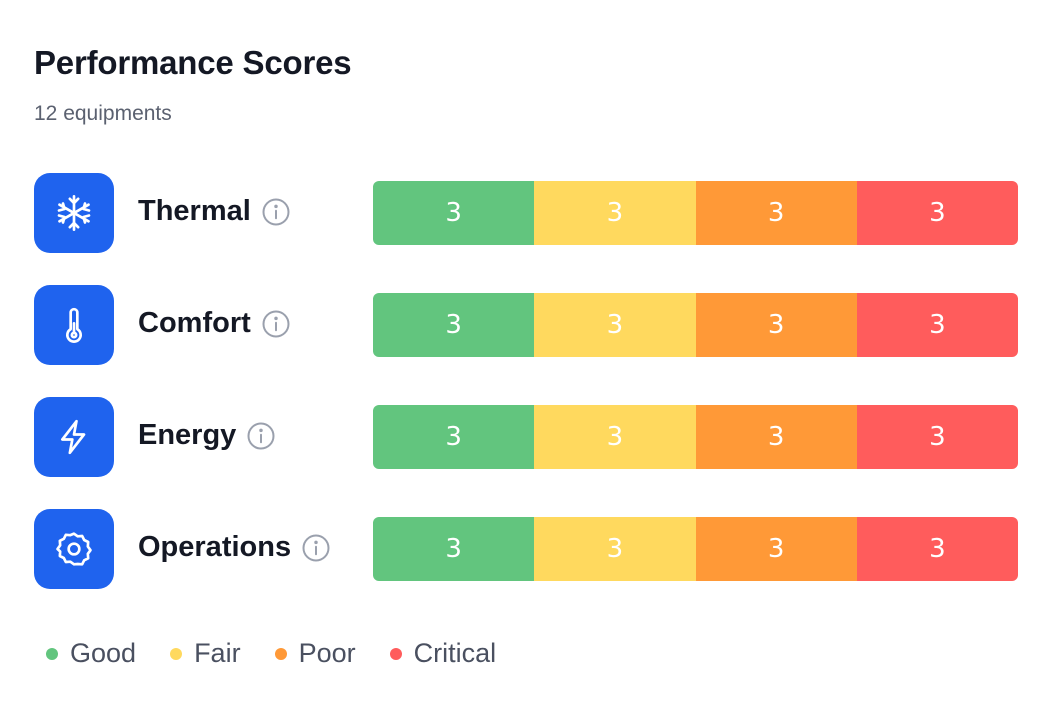 The image size is (1052, 711). I want to click on score-row-thermal: Thermal 3 3 3 3, so click(526, 213).